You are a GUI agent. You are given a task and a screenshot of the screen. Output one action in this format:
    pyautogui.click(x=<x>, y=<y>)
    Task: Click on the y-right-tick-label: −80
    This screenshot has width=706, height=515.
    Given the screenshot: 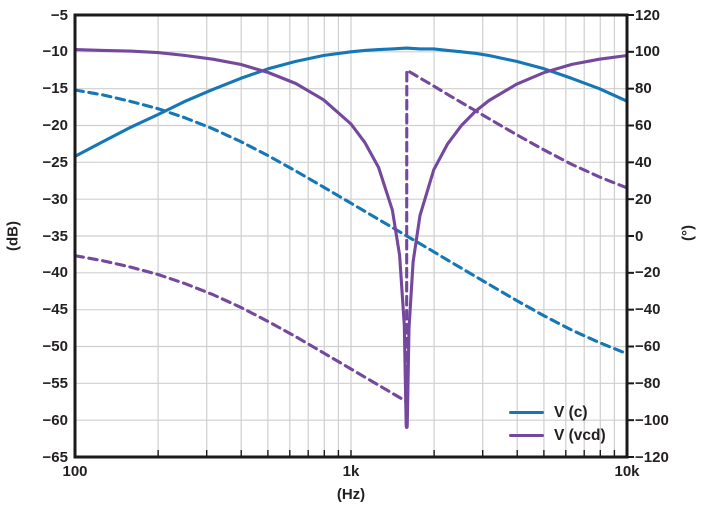 What is the action you would take?
    pyautogui.click(x=648, y=383)
    